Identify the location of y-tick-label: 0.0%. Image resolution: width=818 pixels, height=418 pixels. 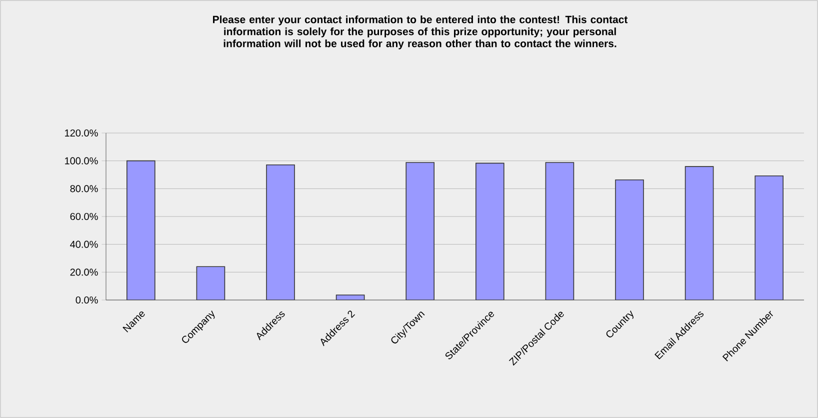
(87, 300).